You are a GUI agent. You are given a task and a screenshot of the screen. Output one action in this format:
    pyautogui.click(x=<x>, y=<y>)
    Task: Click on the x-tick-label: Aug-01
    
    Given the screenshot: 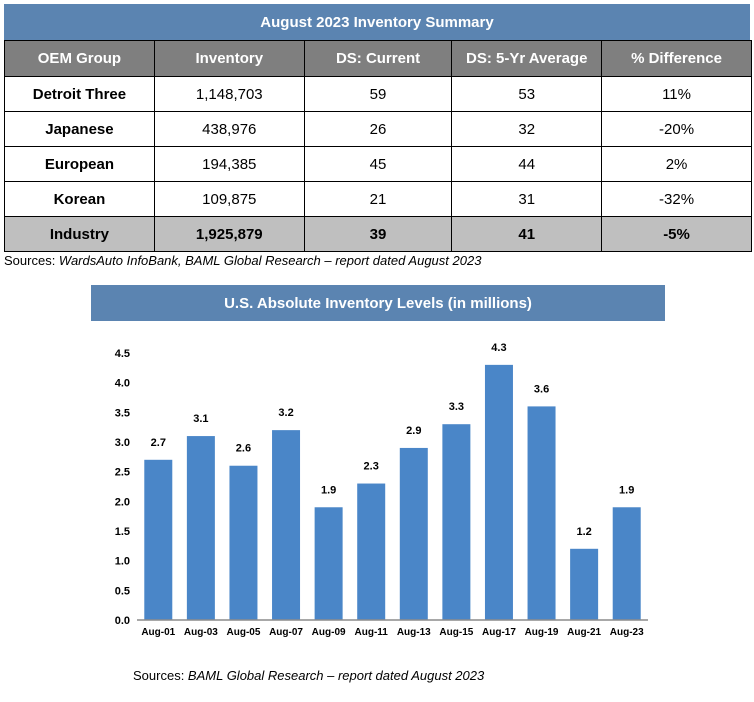 What is the action you would take?
    pyautogui.click(x=158, y=632)
    